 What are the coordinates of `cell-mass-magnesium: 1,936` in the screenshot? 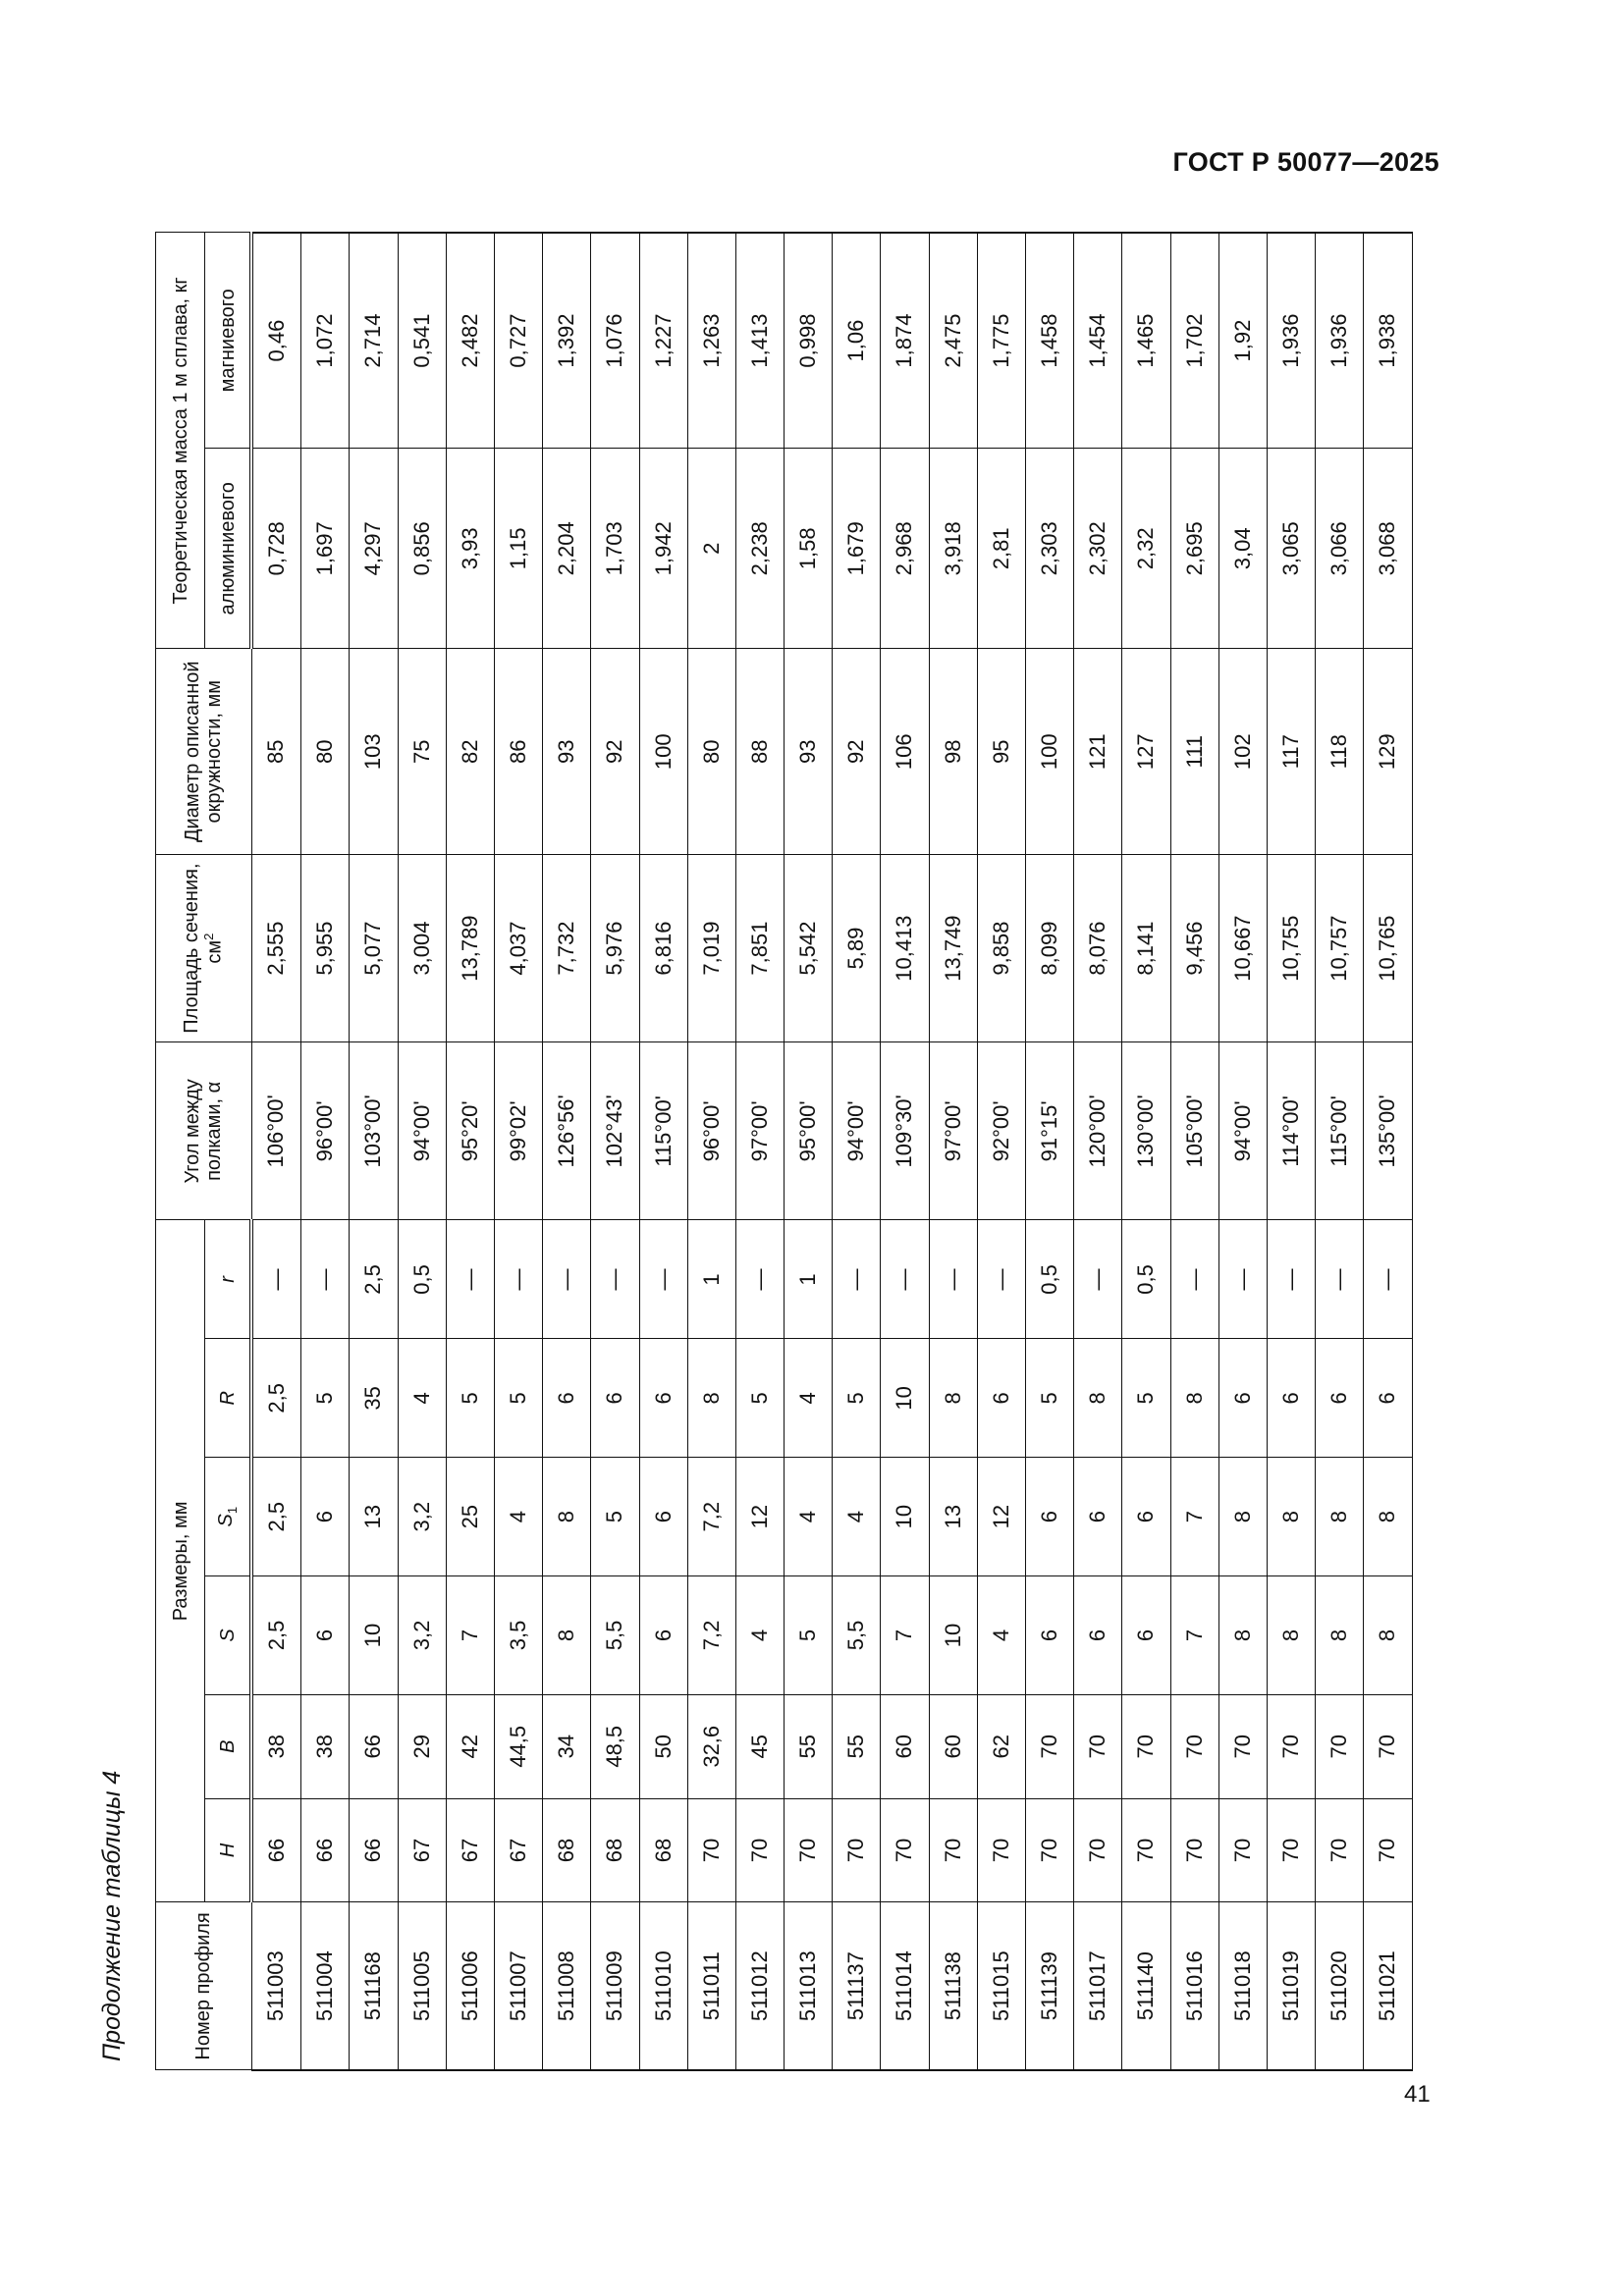 It's located at (1291, 341).